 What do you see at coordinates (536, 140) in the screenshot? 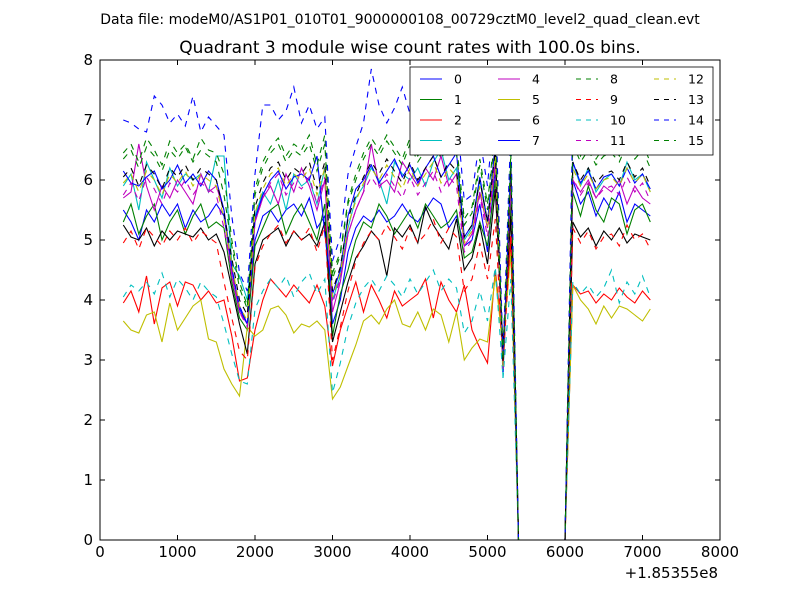
I see `legend-label-7: 7` at bounding box center [536, 140].